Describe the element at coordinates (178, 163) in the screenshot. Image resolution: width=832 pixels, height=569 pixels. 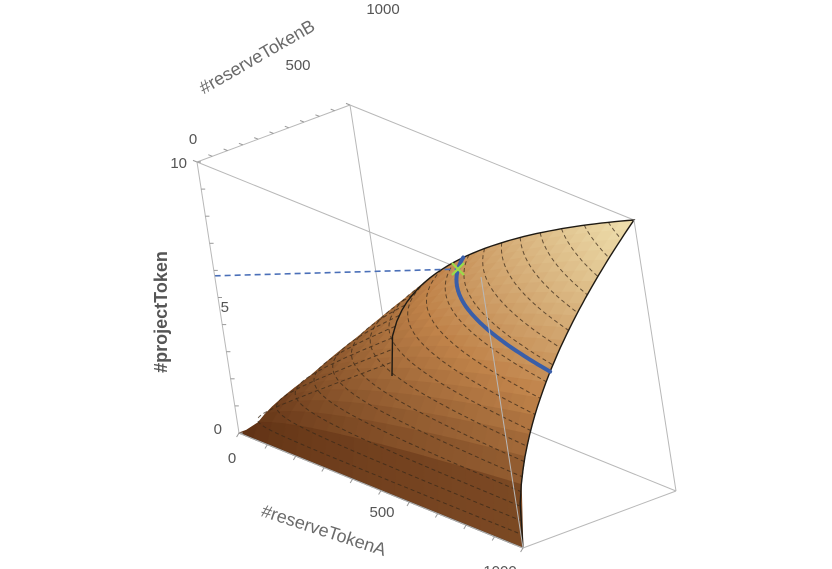
I see `z-tick-label: 10` at that location.